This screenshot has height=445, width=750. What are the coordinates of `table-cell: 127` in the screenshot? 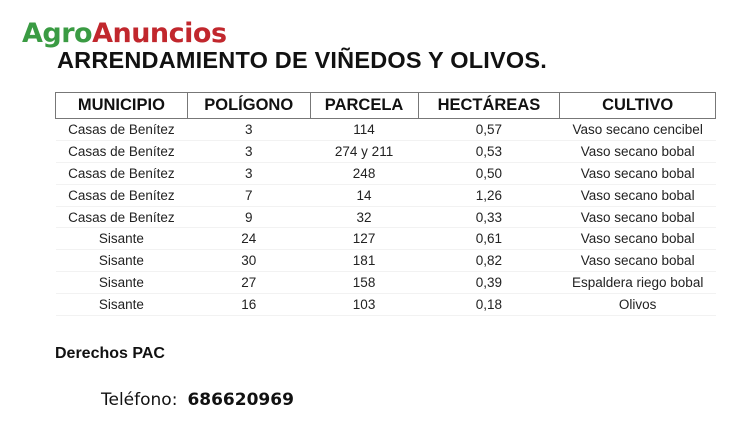 It's located at (364, 239).